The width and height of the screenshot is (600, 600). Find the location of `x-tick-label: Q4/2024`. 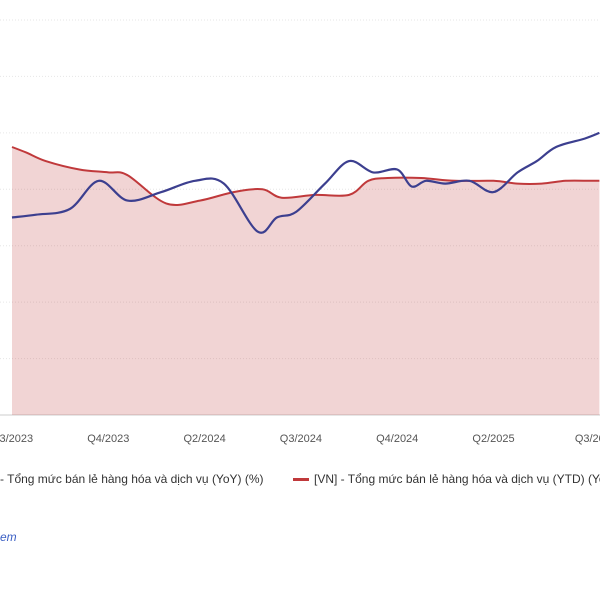

x-tick-label: Q4/2024 is located at coordinates (397, 439).